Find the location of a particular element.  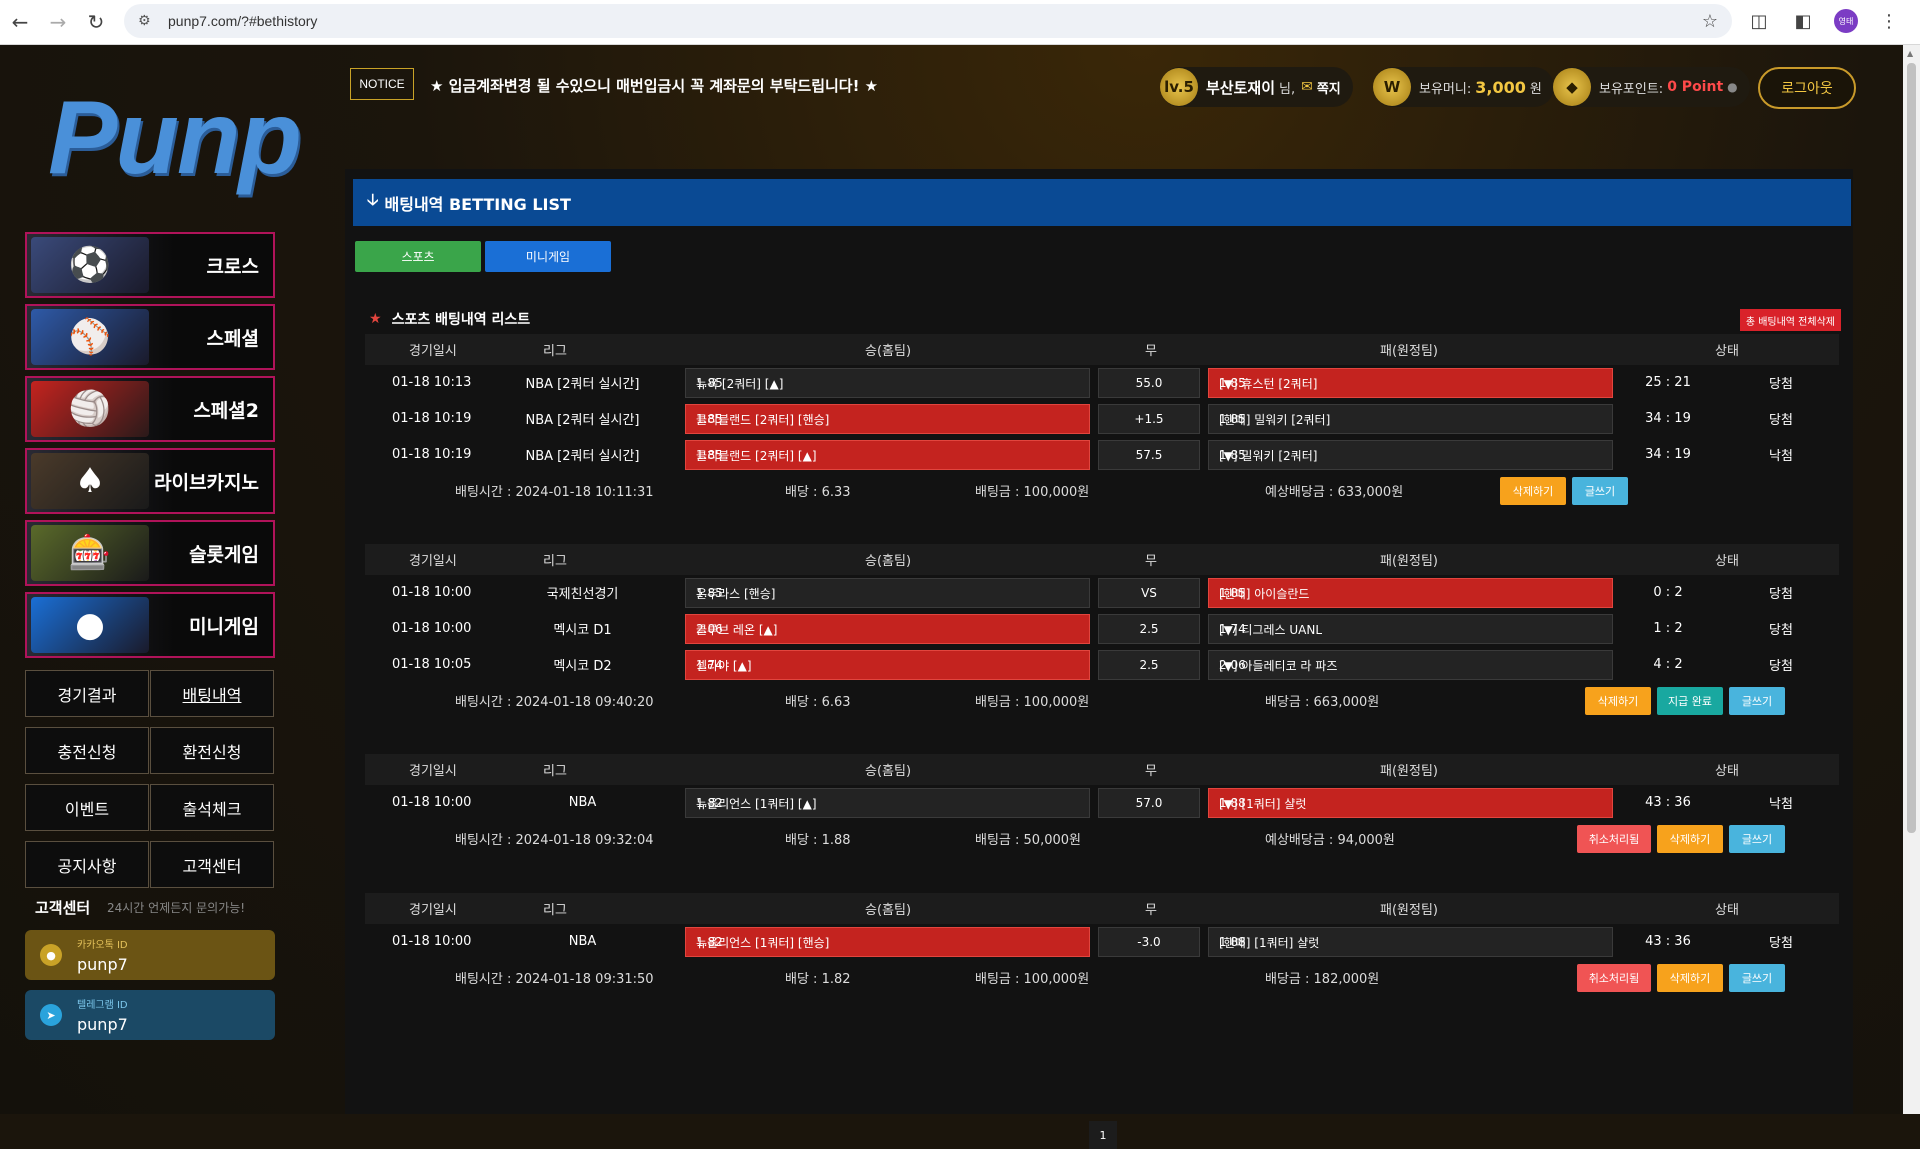

away-pick-cell: 1.85 [핸패] 아이슬란드 is located at coordinates (1410, 593).